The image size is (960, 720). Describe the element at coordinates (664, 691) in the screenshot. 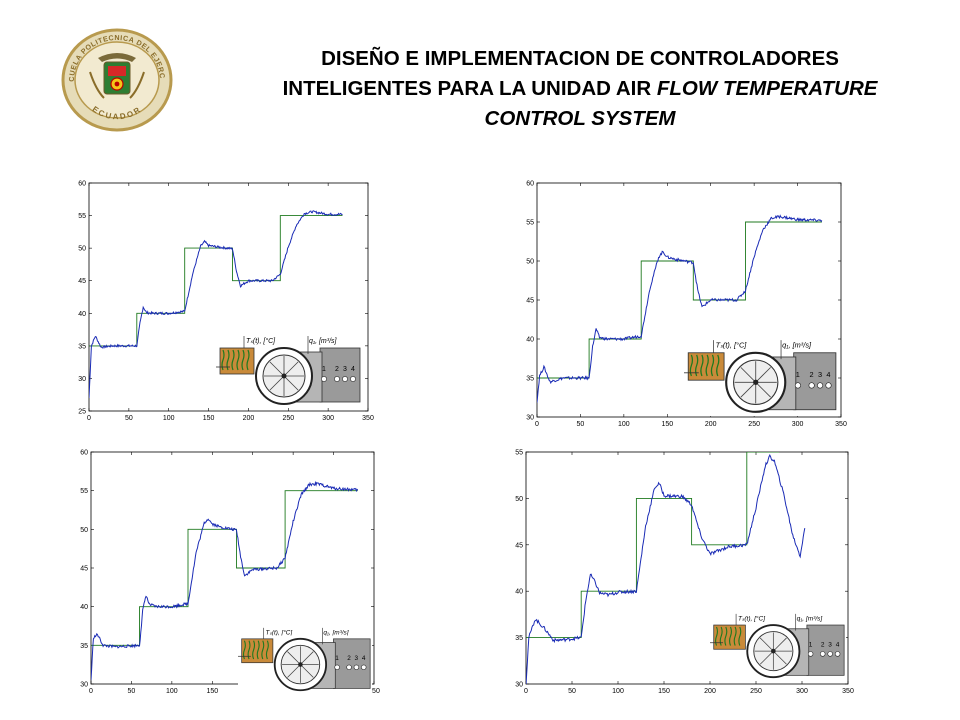

I see `x-tick-label: 150` at that location.